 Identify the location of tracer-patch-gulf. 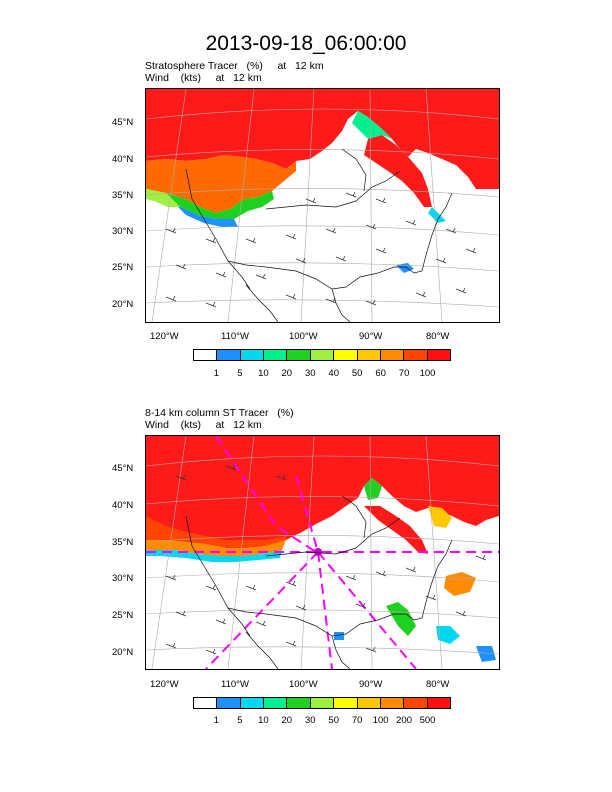
(401, 619).